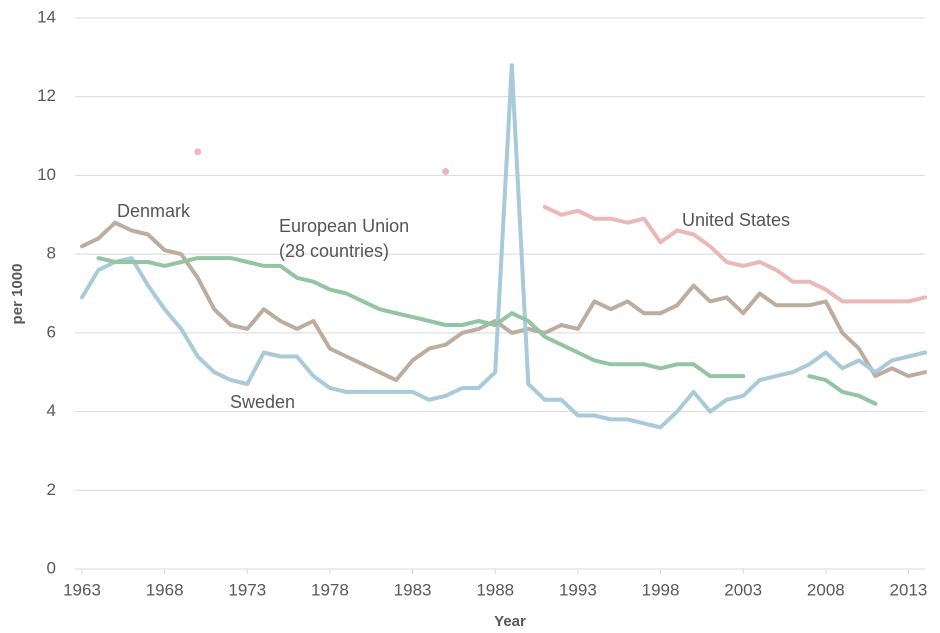 The width and height of the screenshot is (940, 633). Describe the element at coordinates (51, 253) in the screenshot. I see `y-tick-label: 8` at that location.